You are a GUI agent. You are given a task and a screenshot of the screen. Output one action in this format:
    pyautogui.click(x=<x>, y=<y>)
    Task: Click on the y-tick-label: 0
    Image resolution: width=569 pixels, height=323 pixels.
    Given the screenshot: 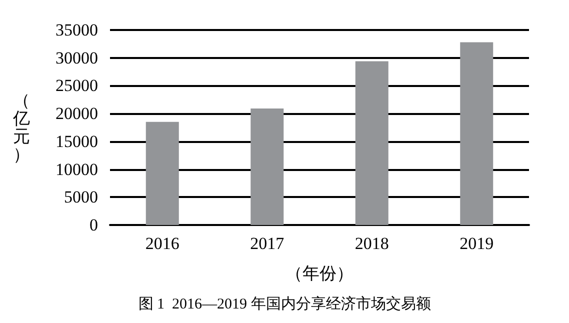 What is the action you would take?
    pyautogui.click(x=94, y=225)
    